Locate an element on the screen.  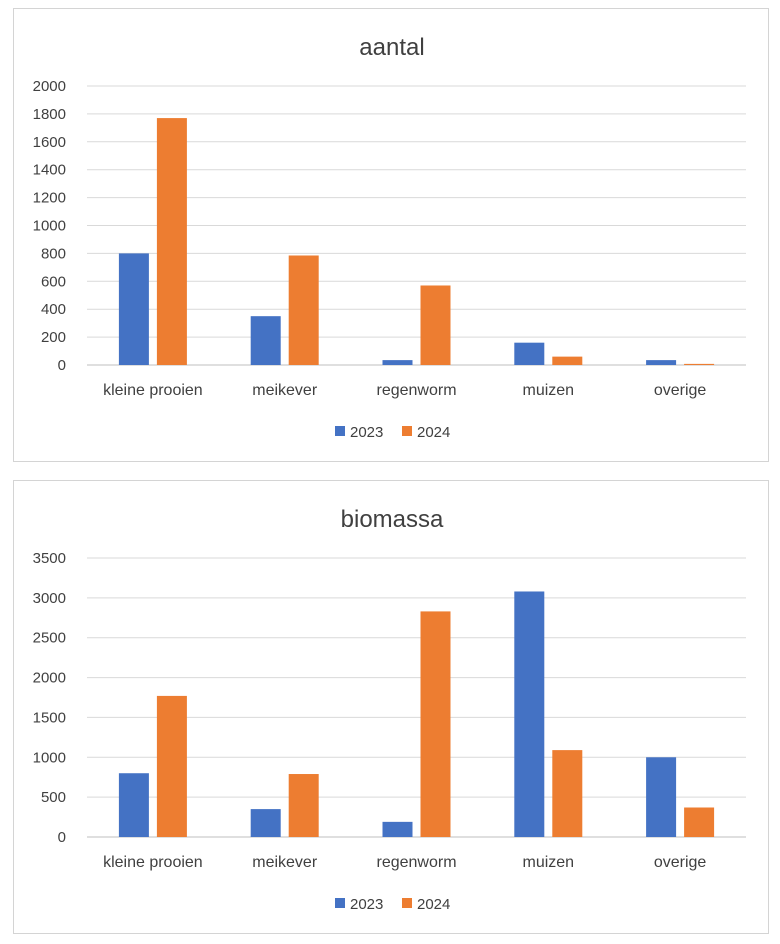
chart-title: aantal is located at coordinates (391, 47).